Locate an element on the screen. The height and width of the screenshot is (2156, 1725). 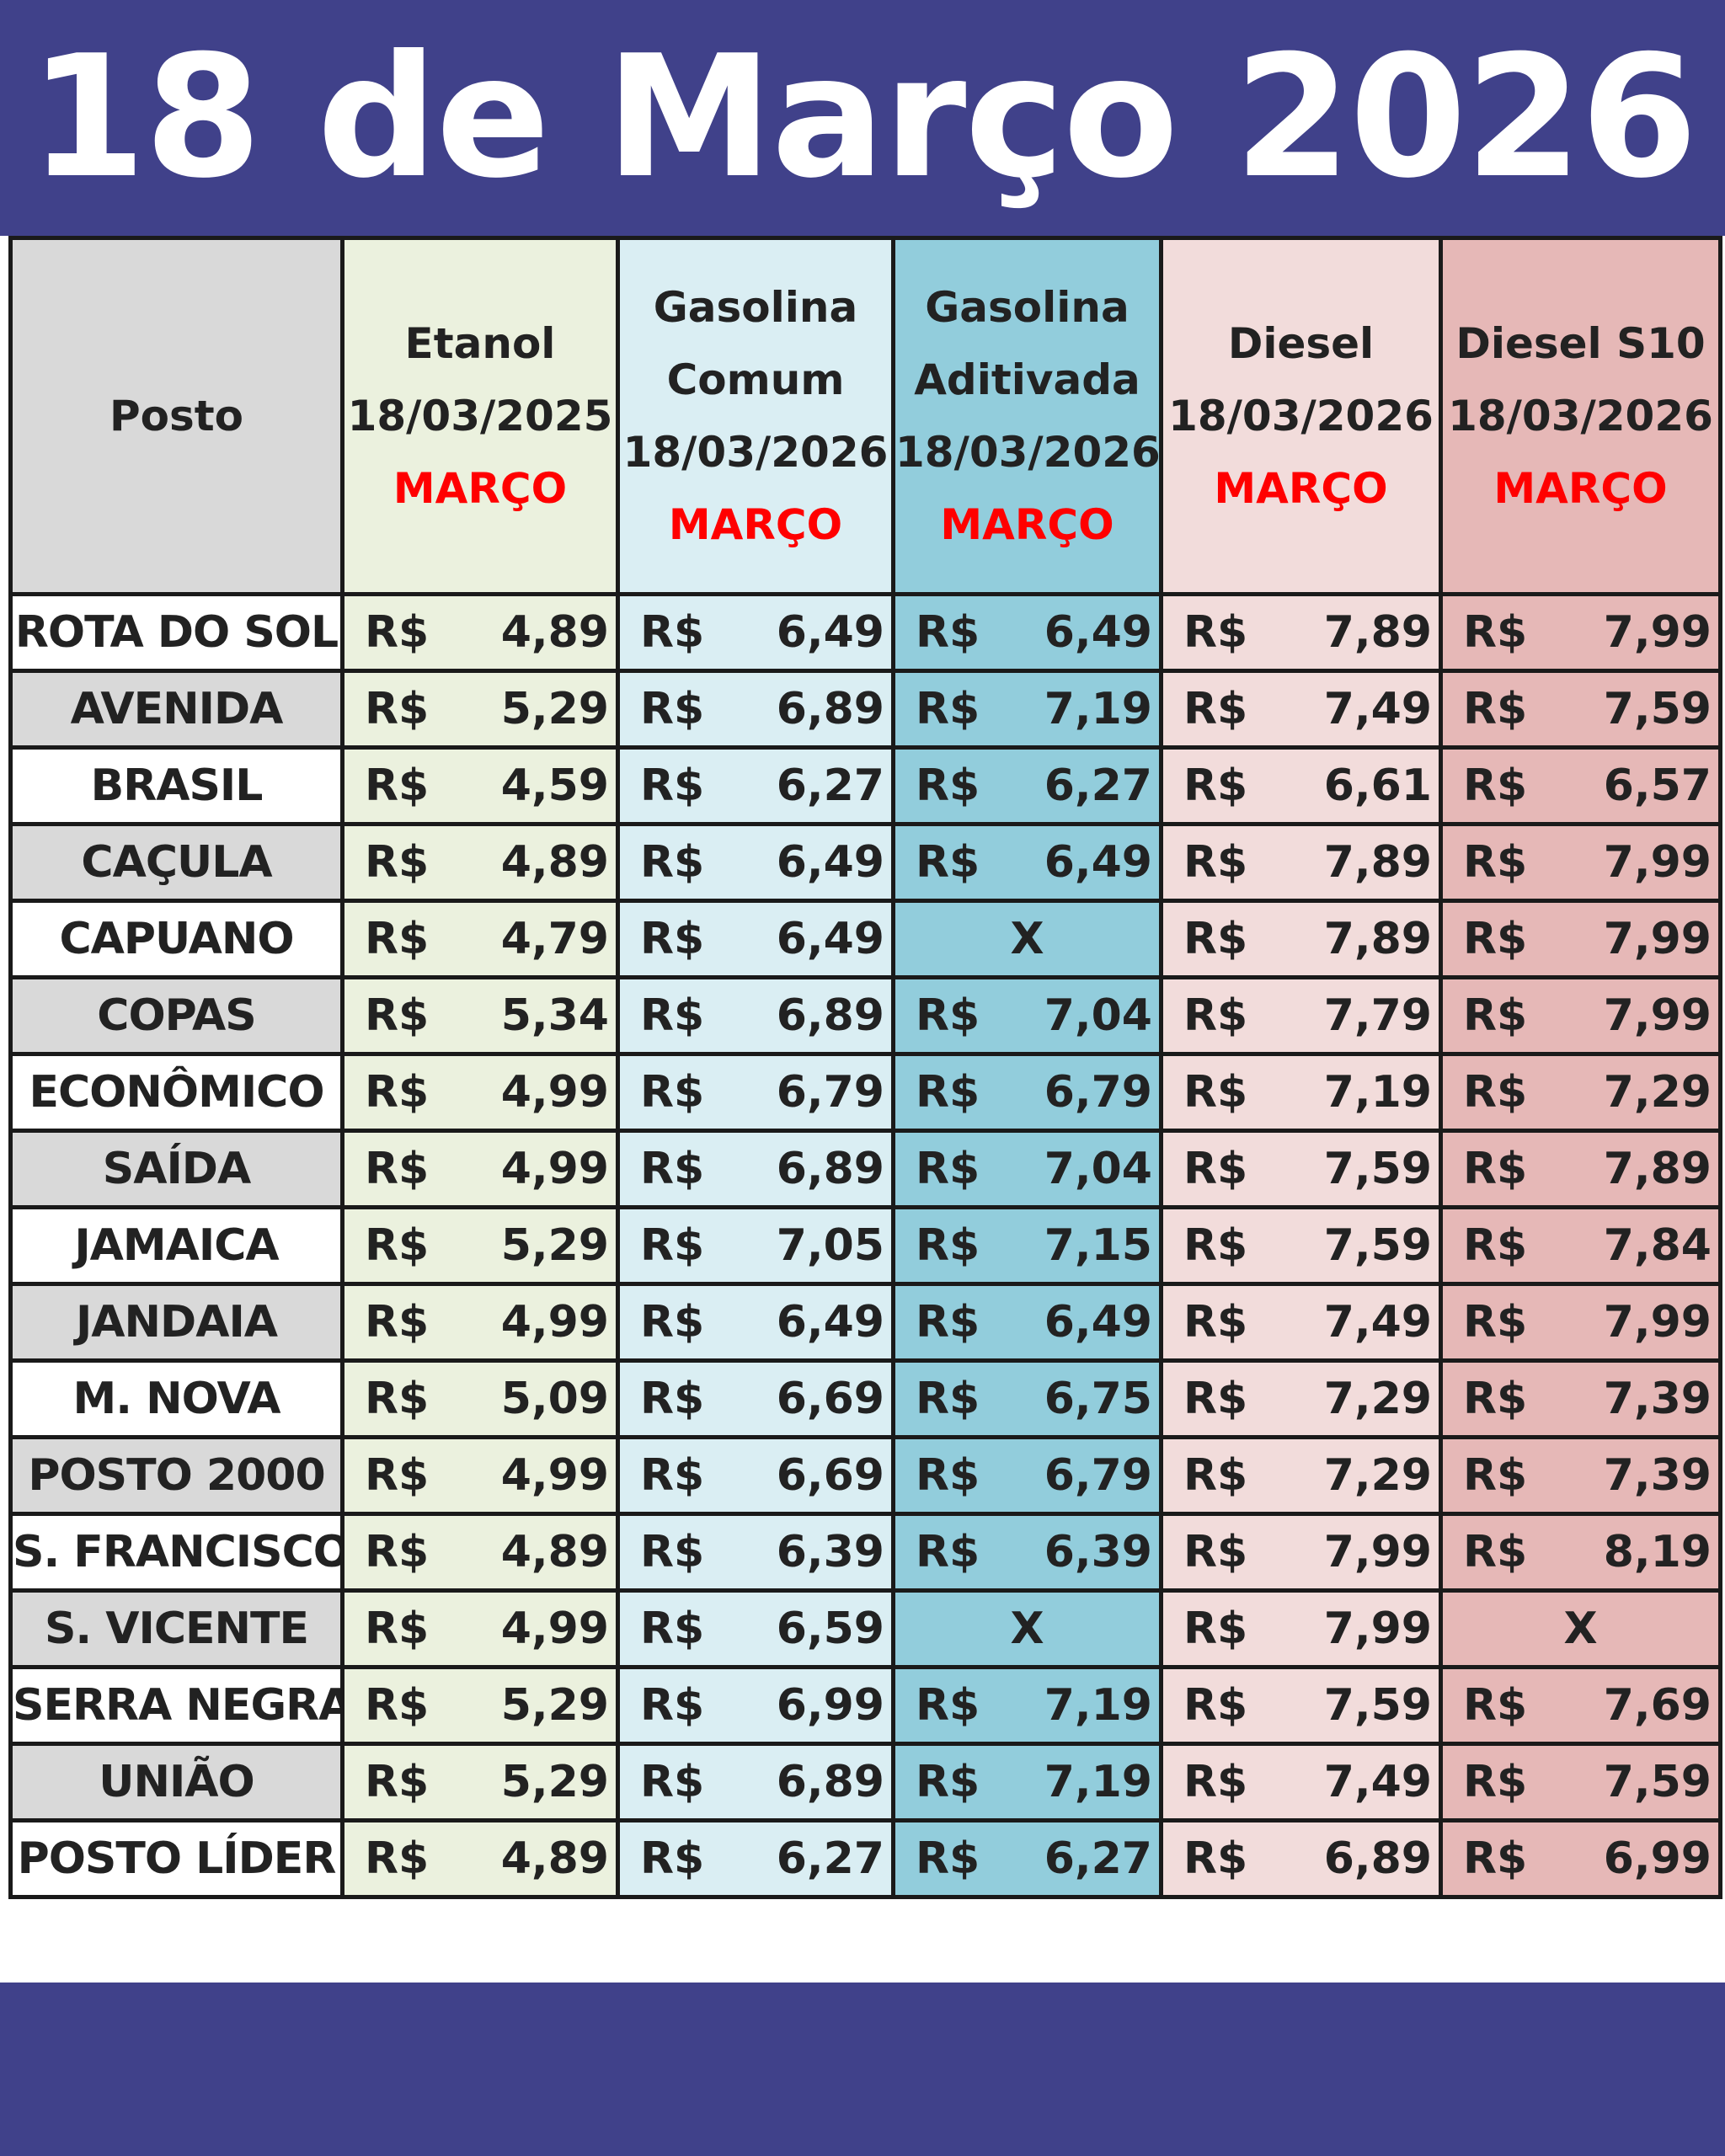
table-row: ECONÔMICO R$ 4,99 R$ 6,79 R$ 6,79 R$ 7,19 R$ 7,29 is located at coordinates (865, 1092).